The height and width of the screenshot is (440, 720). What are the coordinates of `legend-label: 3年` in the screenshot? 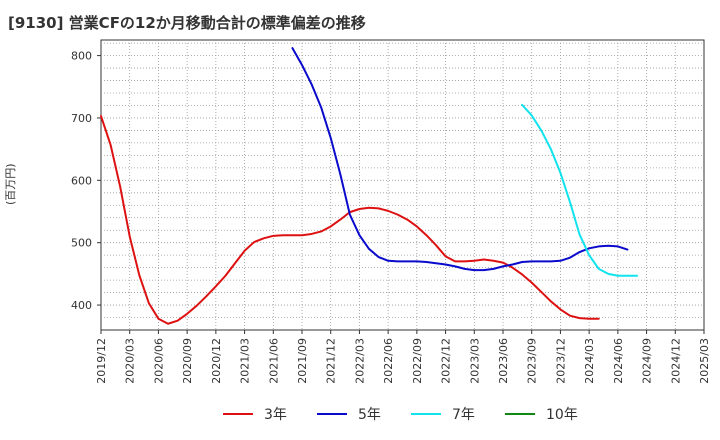 It's located at (275, 415).